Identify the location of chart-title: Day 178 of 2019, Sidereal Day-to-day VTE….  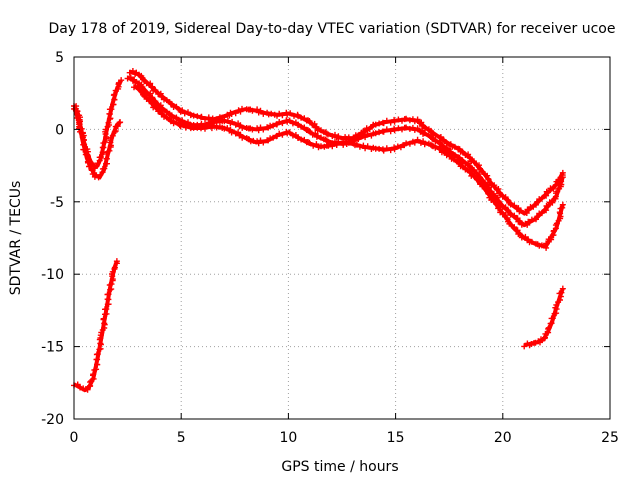
(332, 29).